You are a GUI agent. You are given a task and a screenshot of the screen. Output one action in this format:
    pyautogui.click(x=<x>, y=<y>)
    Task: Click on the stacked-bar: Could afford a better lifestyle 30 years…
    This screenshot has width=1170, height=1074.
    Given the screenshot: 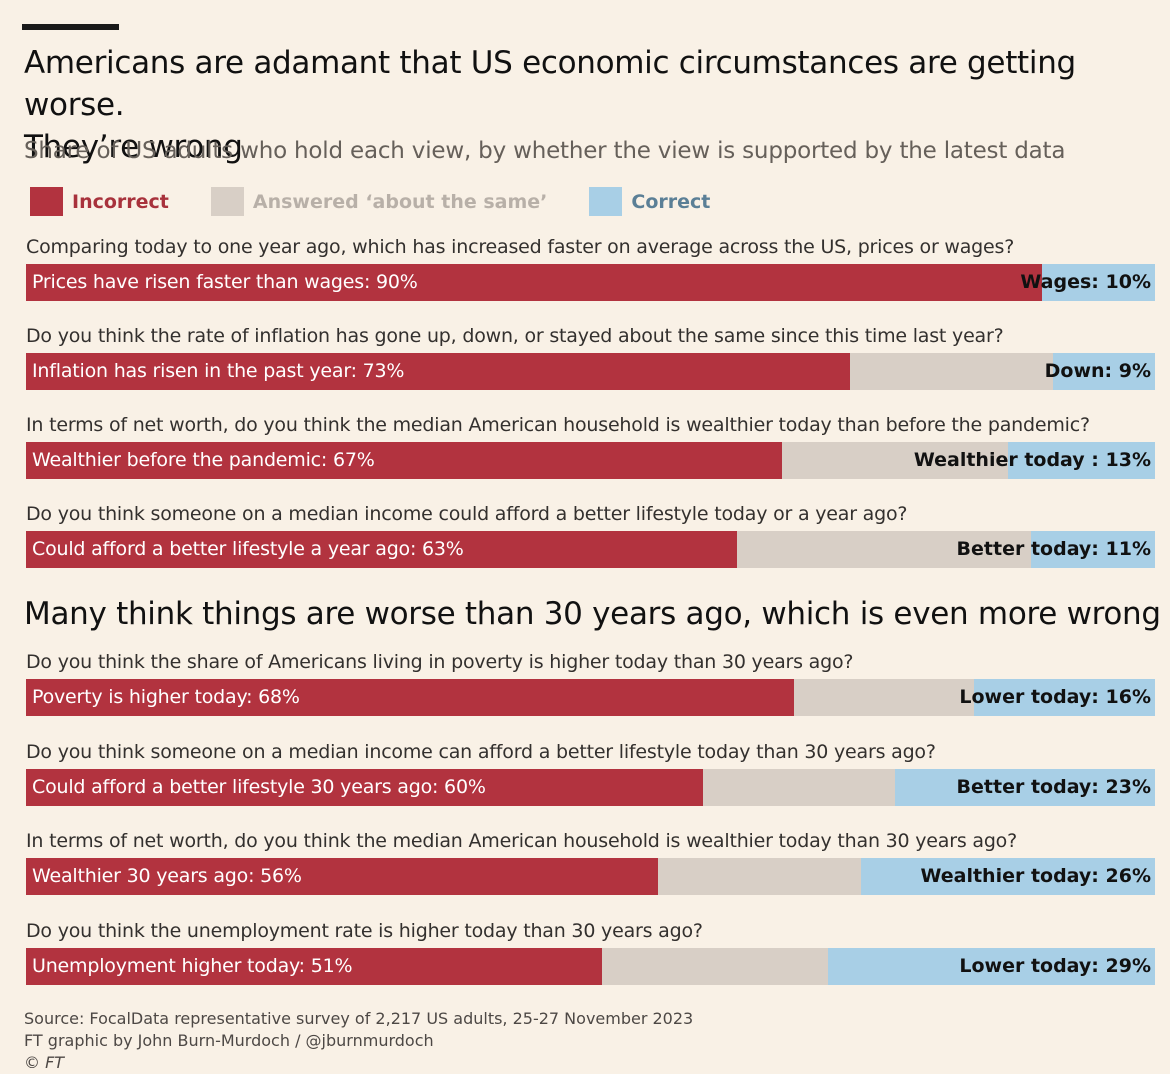 What is the action you would take?
    pyautogui.click(x=590, y=787)
    